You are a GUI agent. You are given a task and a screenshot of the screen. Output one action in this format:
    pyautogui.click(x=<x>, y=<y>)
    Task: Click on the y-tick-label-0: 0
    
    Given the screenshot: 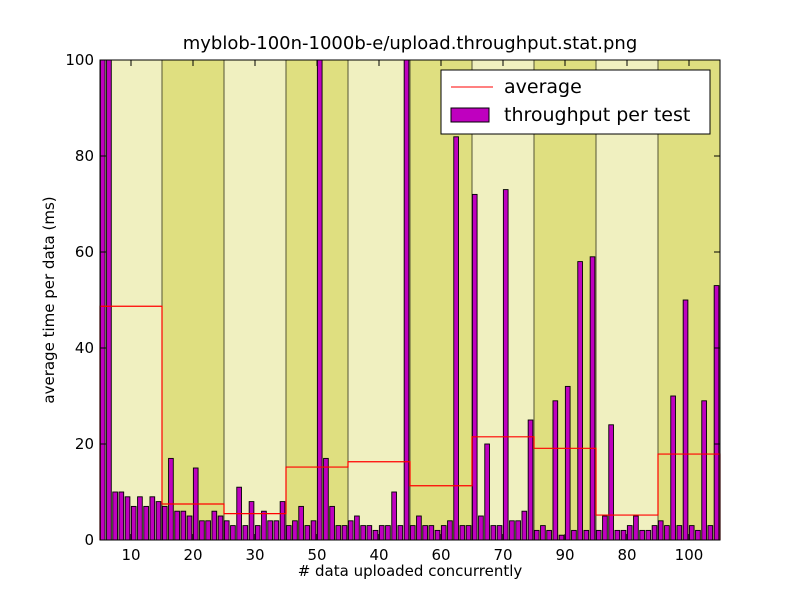 What is the action you would take?
    pyautogui.click(x=89, y=540)
    